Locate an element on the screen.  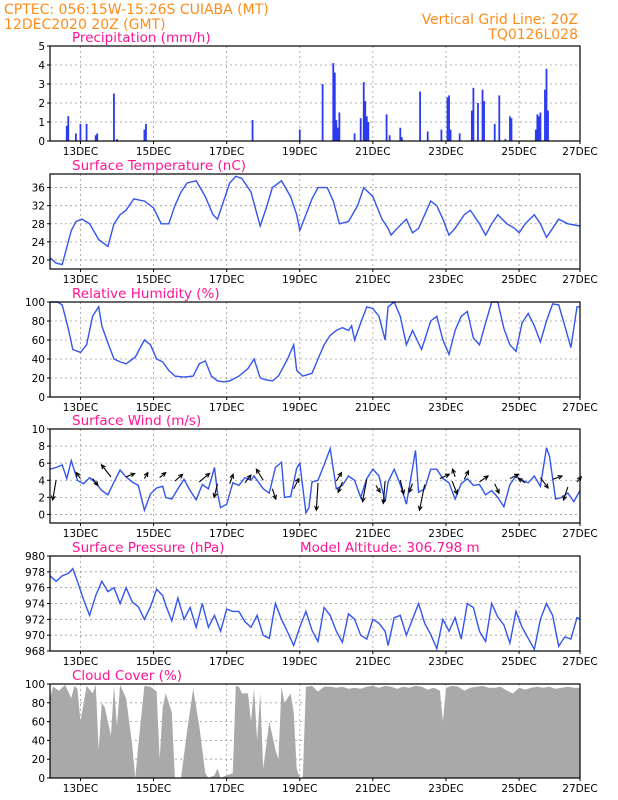
cloud-frame is located at coordinates (315, 731).